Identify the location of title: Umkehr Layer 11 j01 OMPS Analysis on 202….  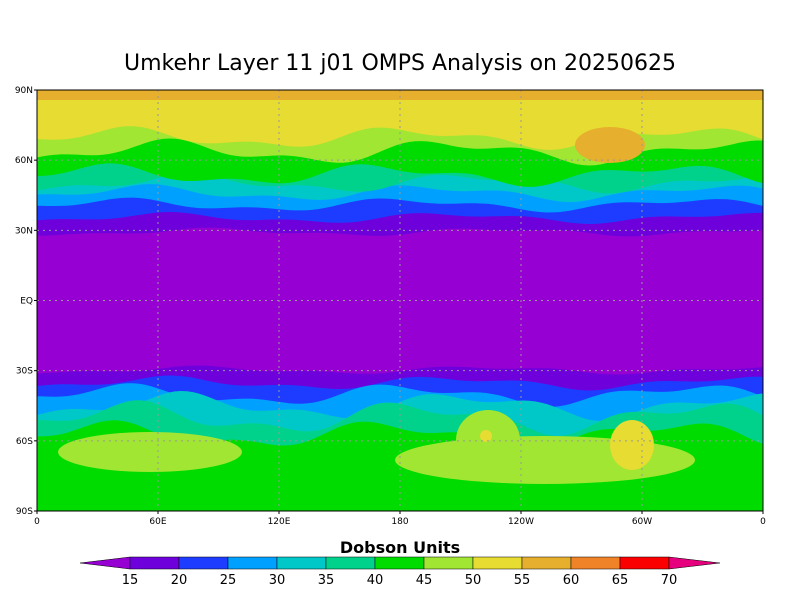
(400, 63).